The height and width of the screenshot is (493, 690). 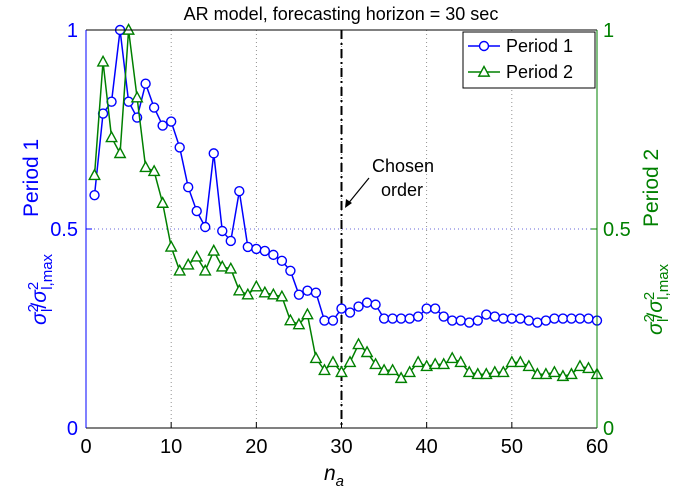 What do you see at coordinates (31, 178) in the screenshot?
I see `left-ylabel-series: Period 1` at bounding box center [31, 178].